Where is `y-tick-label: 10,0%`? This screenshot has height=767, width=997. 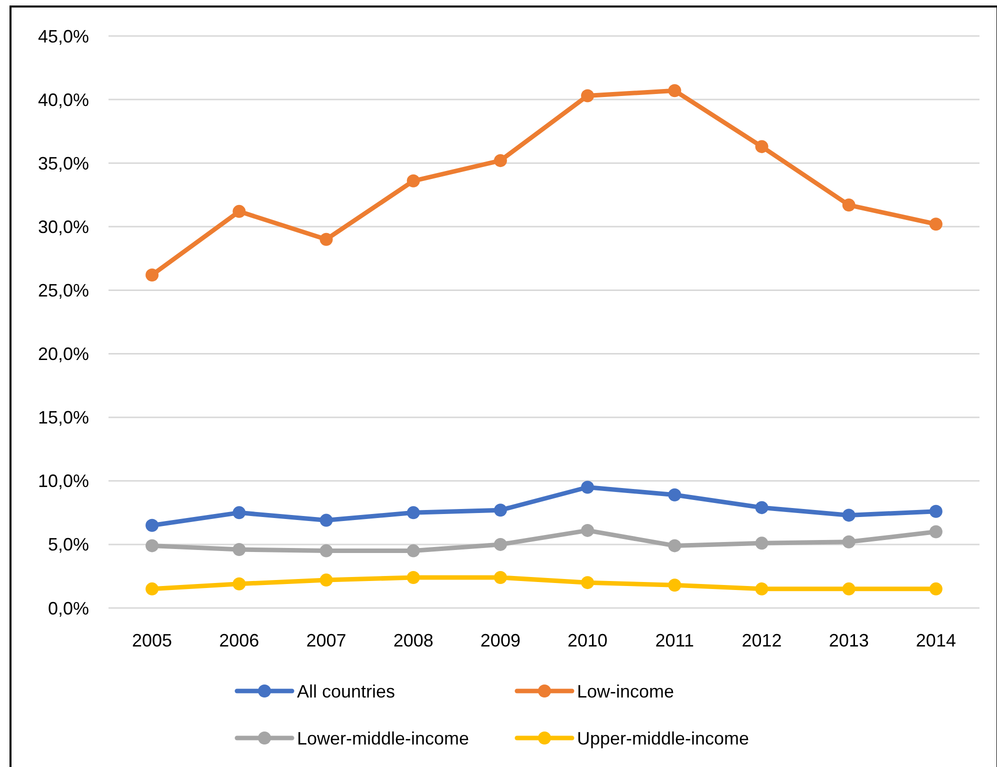
y-tick-label: 10,0% is located at coordinates (63, 481).